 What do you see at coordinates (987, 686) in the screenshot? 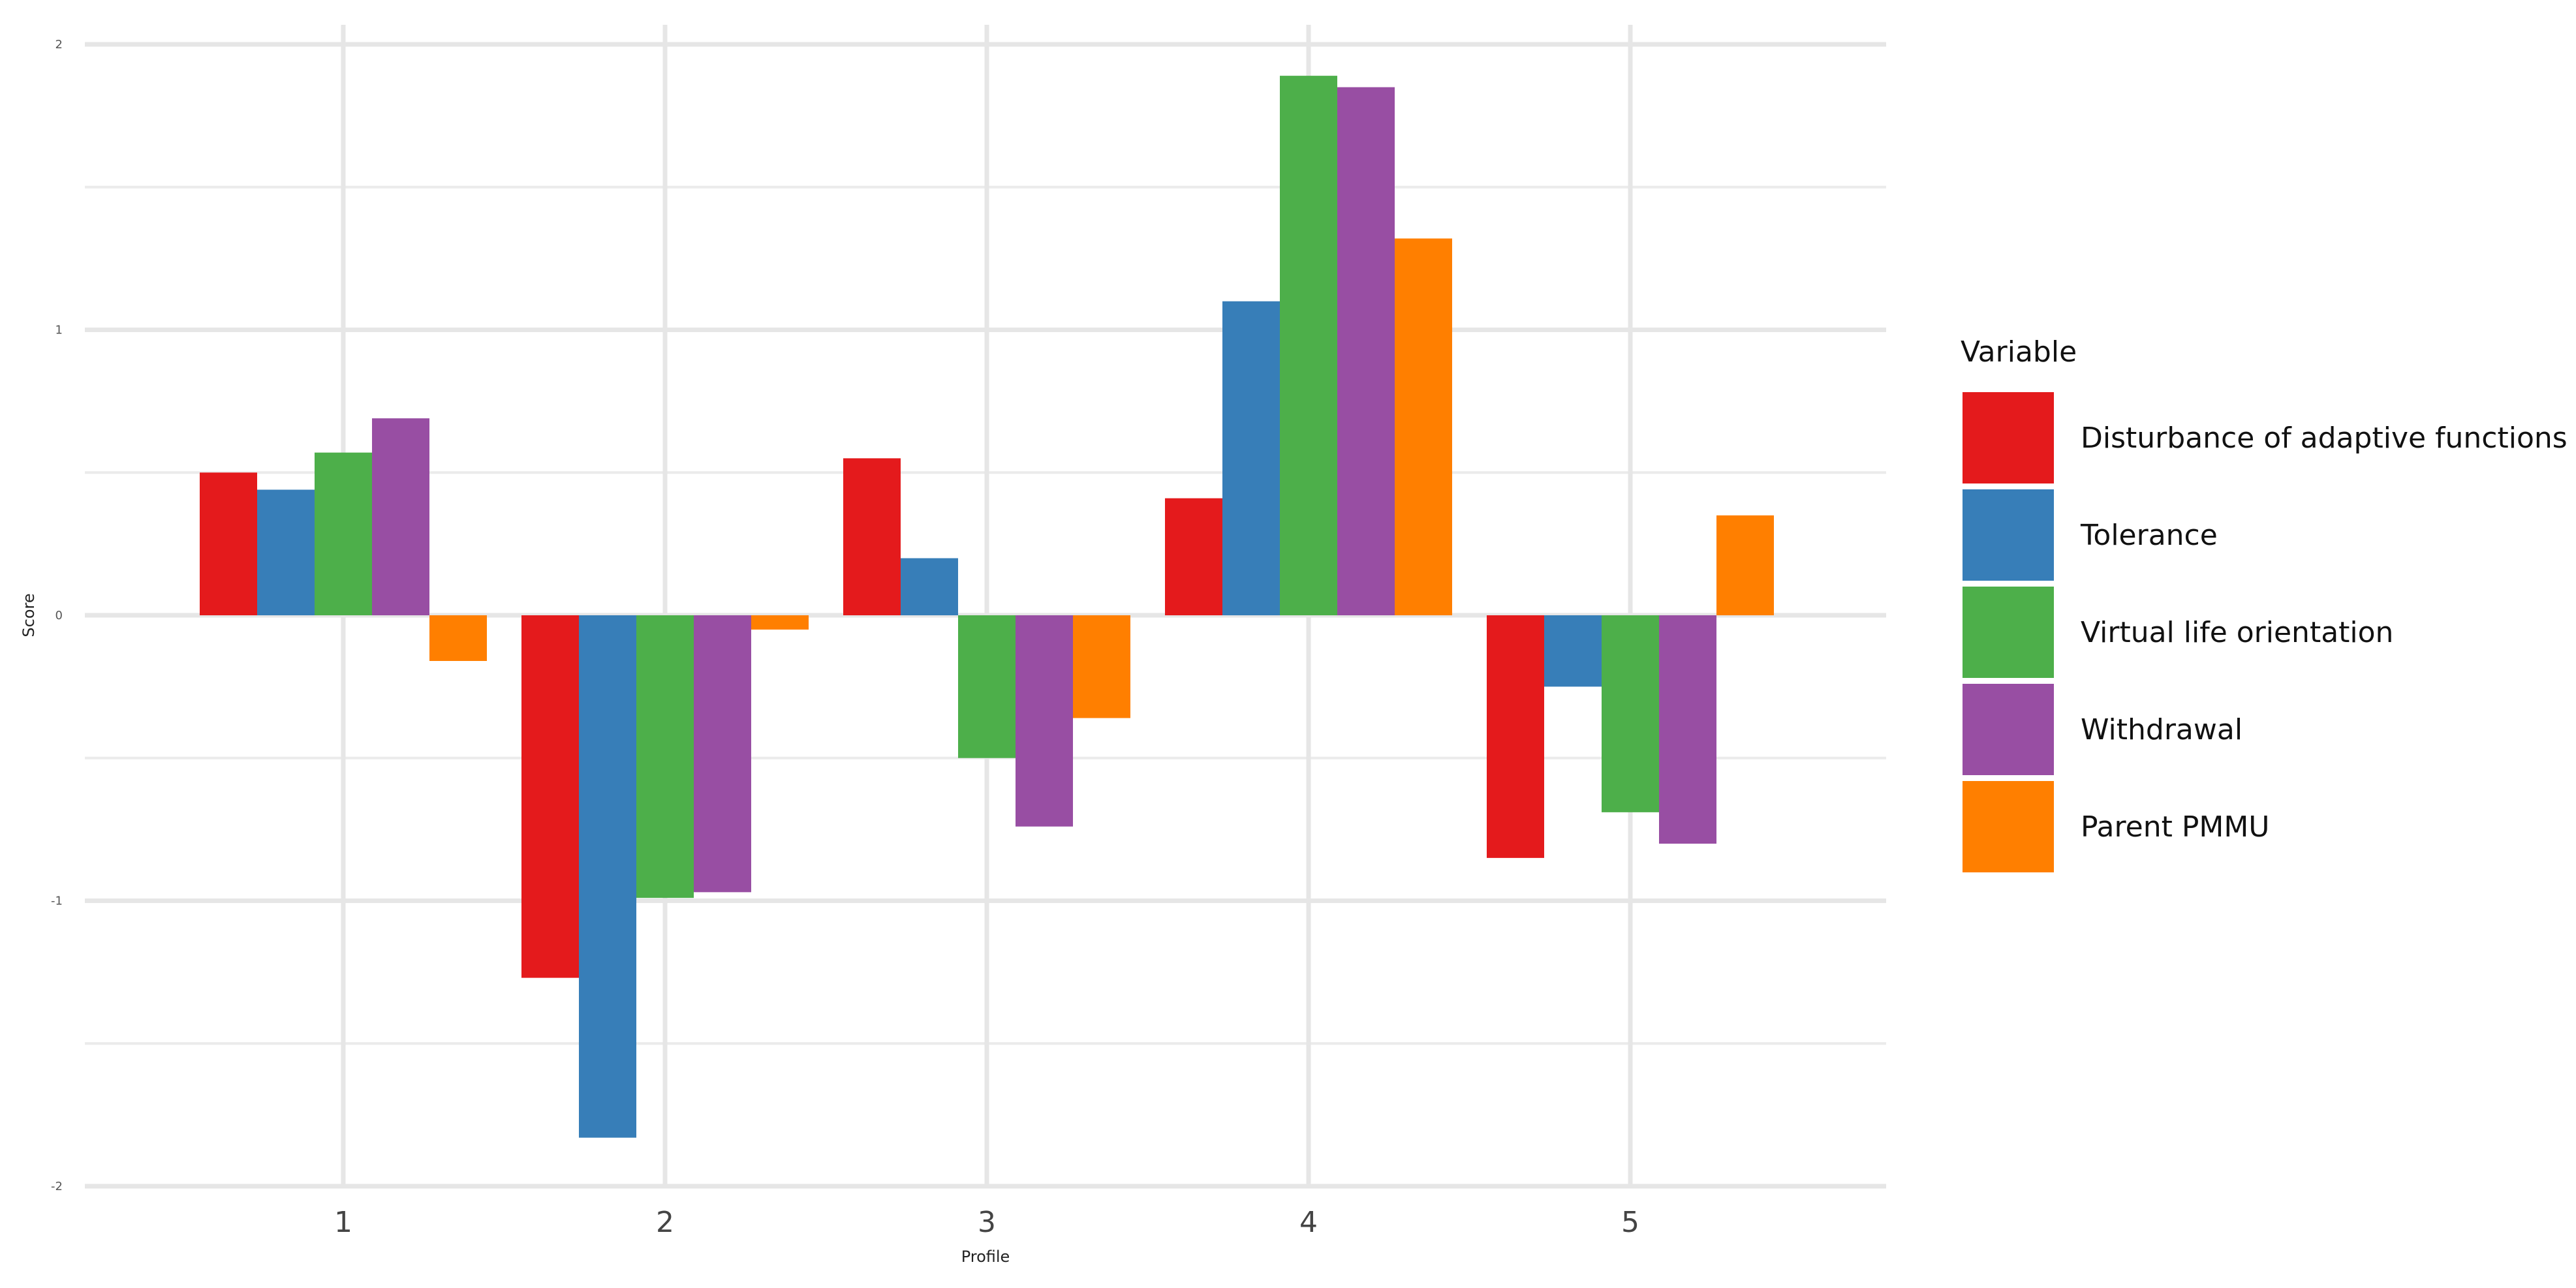
I see `bar-profile-3-virtual-life-orientation` at bounding box center [987, 686].